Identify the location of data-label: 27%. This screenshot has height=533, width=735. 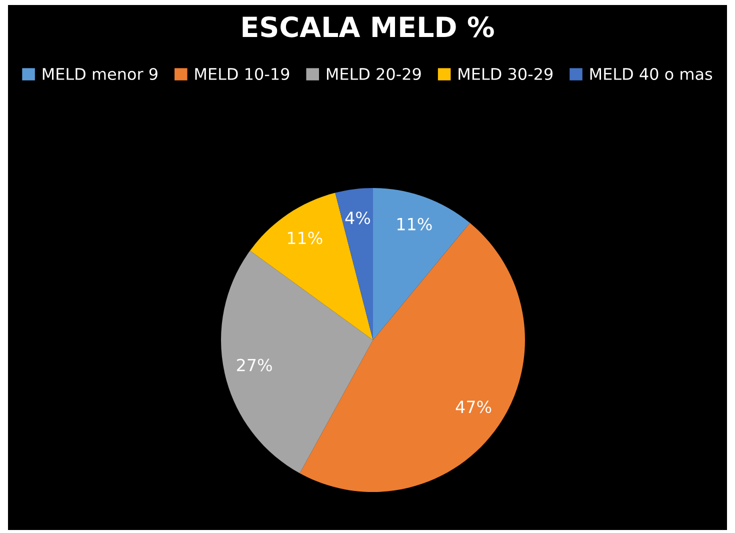
(254, 365).